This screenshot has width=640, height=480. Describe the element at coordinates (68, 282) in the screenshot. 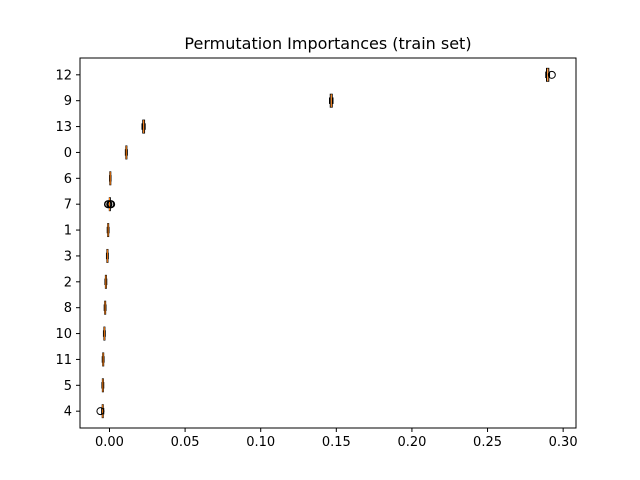

I see `y-tick-label-8: 2` at that location.